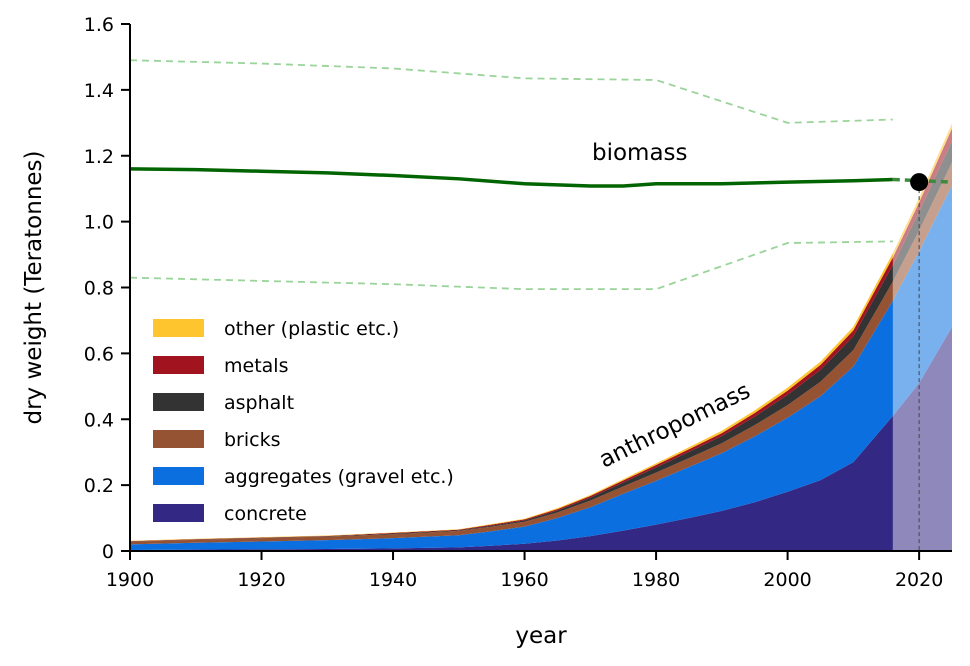  Describe the element at coordinates (99, 25) in the screenshot. I see `y-tick-label: 1.6` at that location.